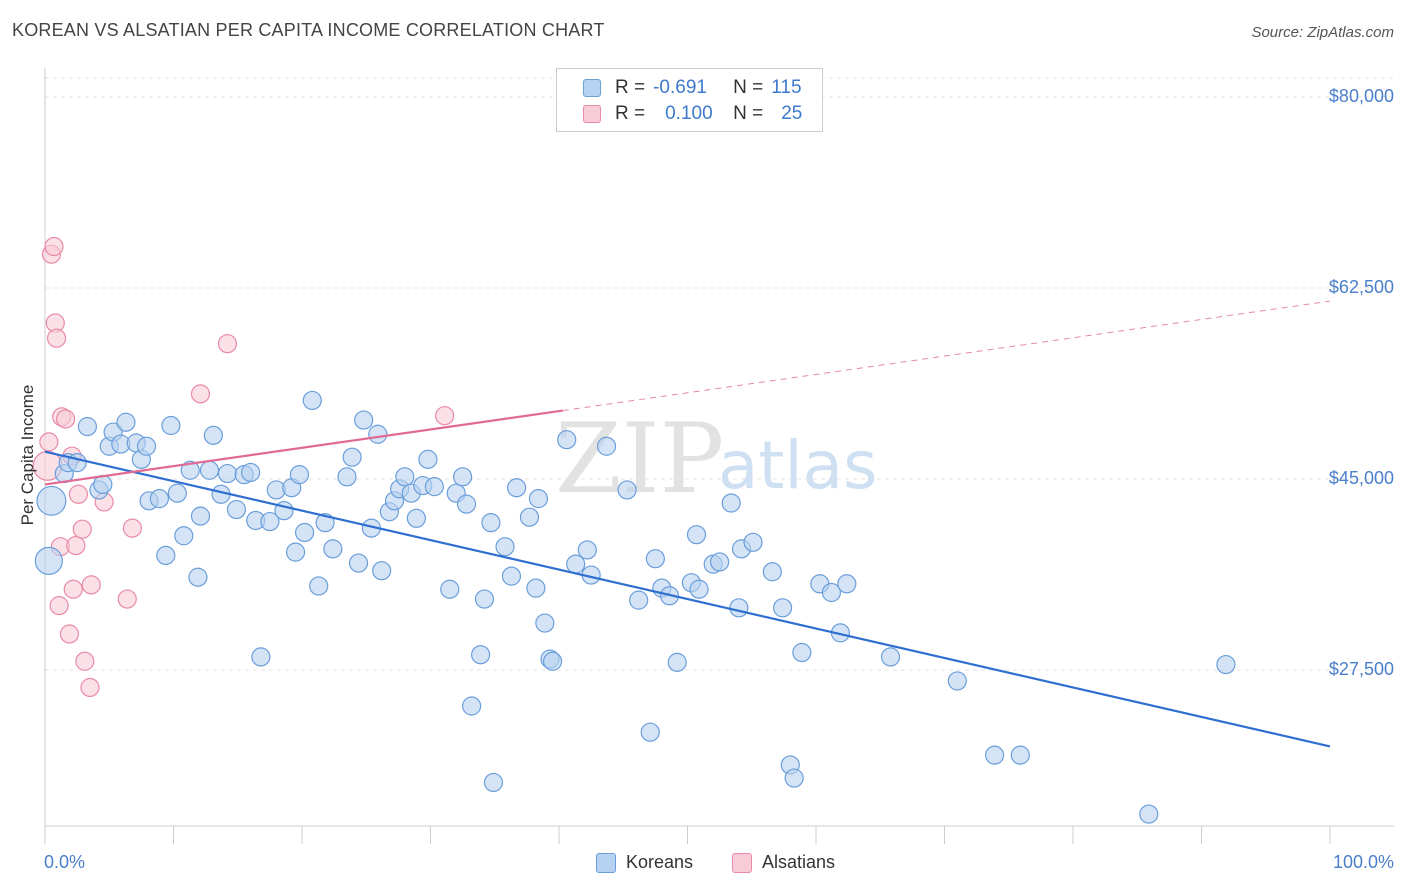 This screenshot has width=1406, height=892. Describe the element at coordinates (644, 862) in the screenshot. I see `legend-item-koreans: Koreans` at that location.